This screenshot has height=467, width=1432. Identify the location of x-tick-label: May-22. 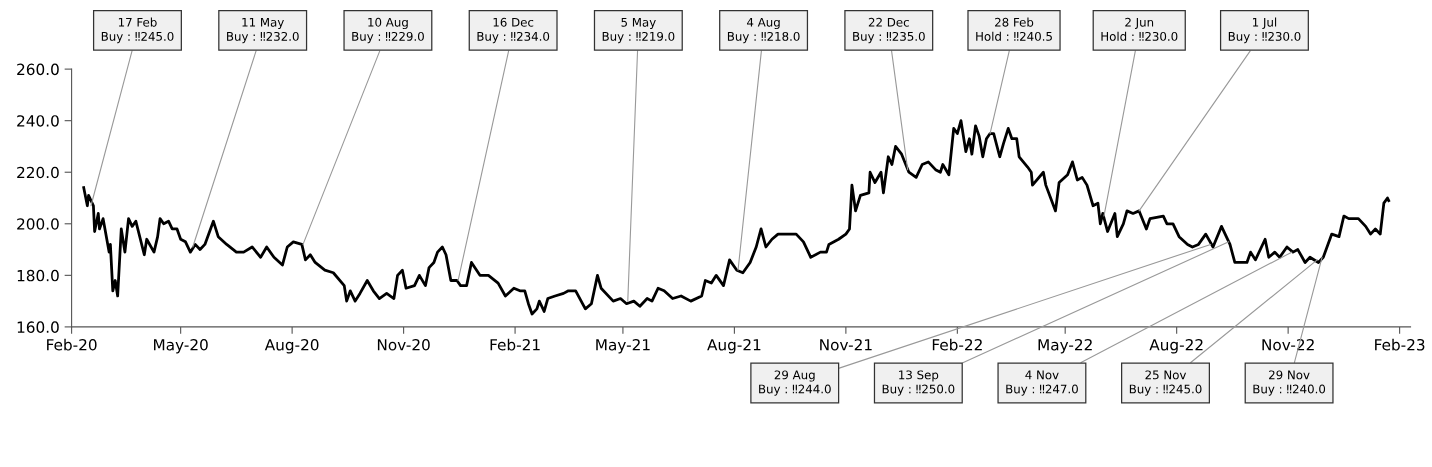
(1065, 346).